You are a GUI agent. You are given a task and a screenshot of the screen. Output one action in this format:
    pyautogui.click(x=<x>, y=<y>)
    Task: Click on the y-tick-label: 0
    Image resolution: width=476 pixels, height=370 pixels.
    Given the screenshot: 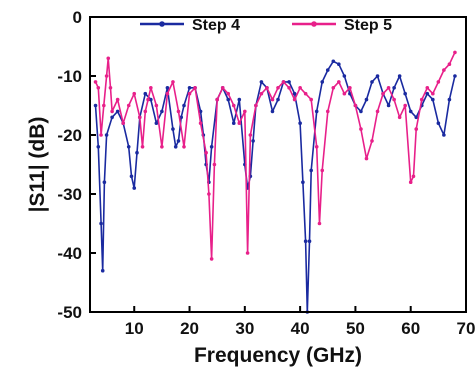 What is the action you would take?
    pyautogui.click(x=77, y=17)
    